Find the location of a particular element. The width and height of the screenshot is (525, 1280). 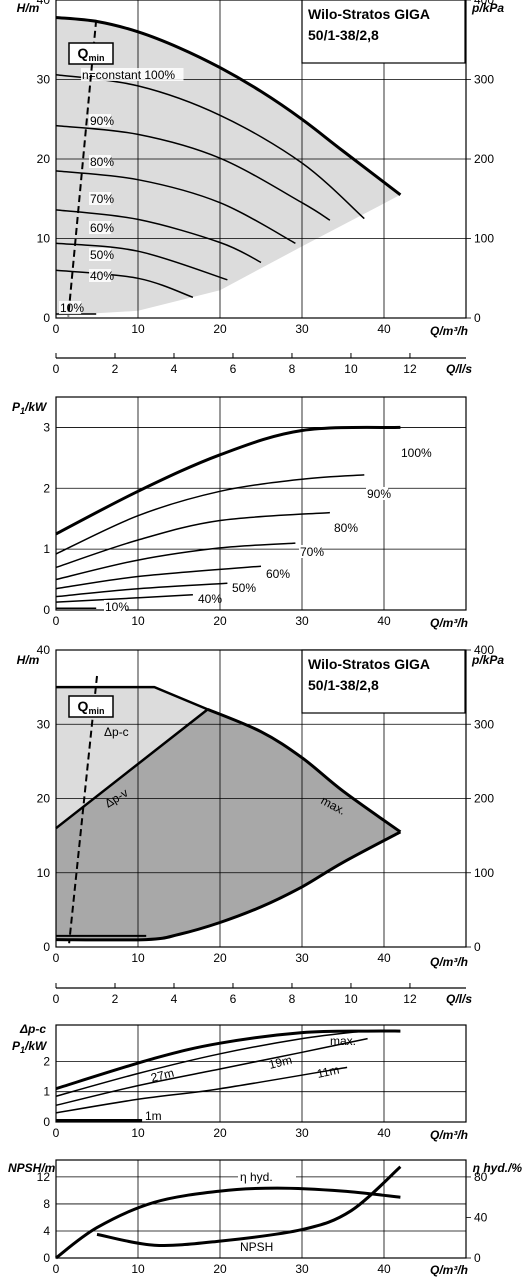

power-label: 40% is located at coordinates (210, 599).